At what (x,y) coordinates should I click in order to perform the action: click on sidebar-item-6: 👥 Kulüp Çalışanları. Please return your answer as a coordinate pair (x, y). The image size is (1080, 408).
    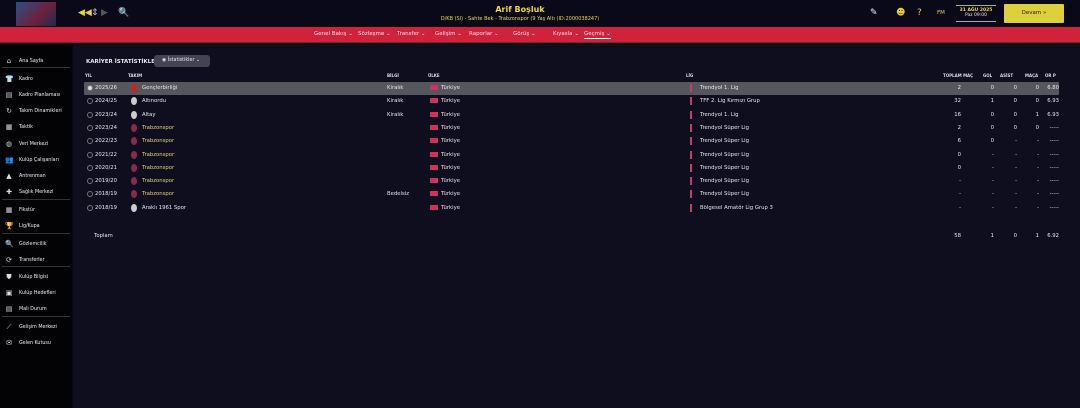
    Looking at the image, I should click on (32, 160).